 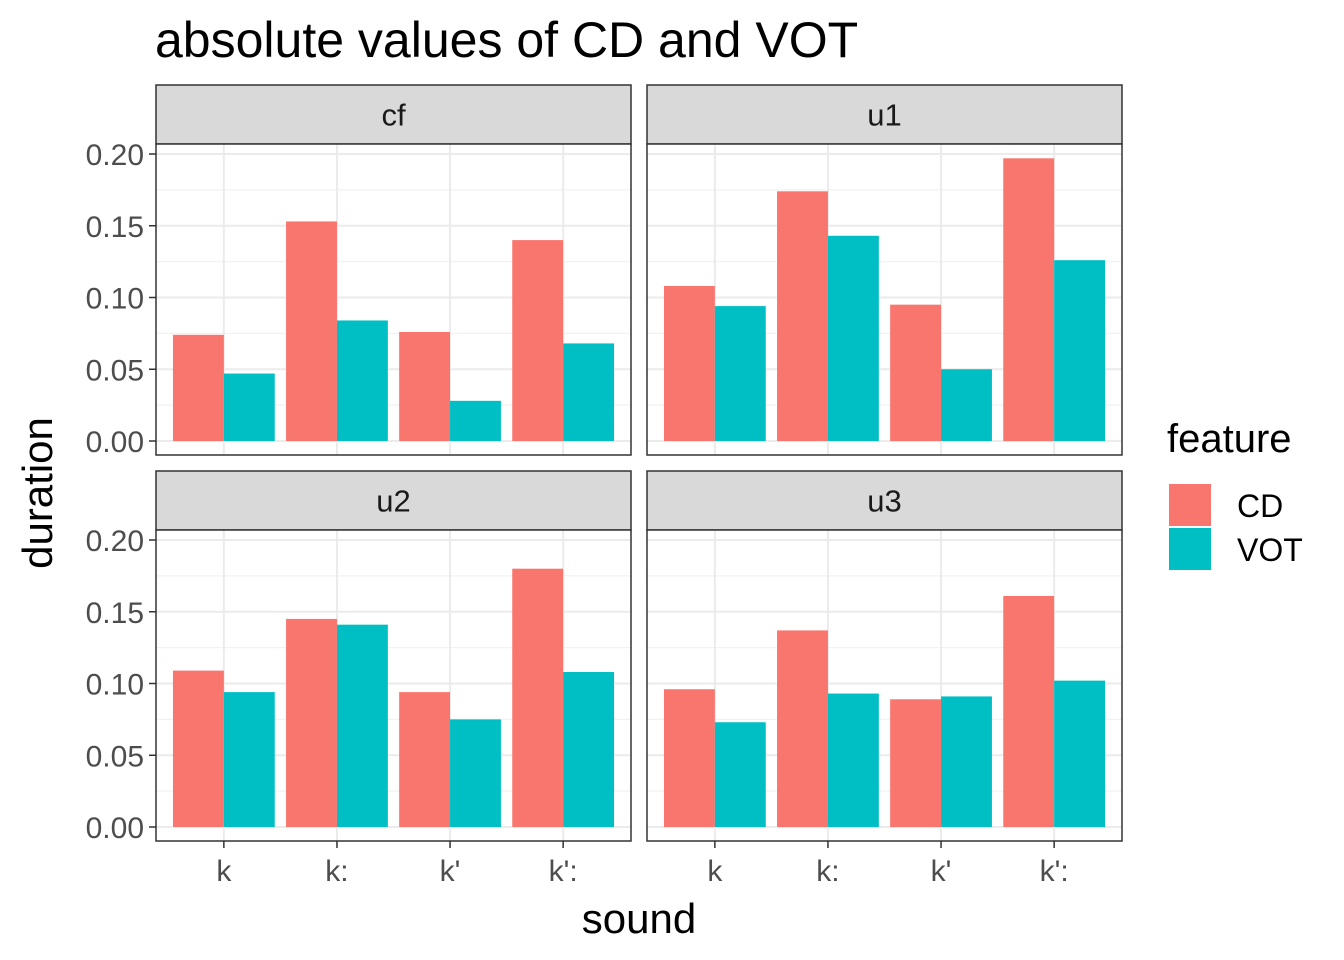 I want to click on legend-title: feature, so click(x=1229, y=439).